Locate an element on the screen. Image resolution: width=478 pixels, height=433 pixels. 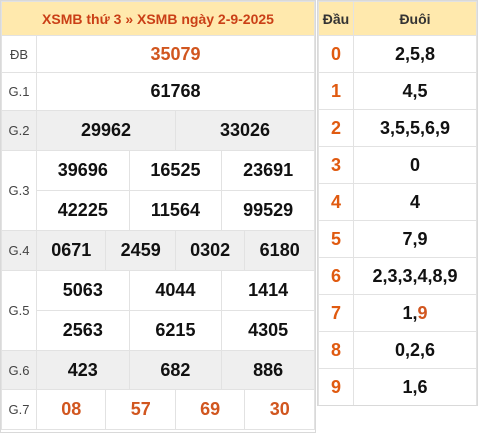
loto-head-column-label: Đầu is located at coordinates (336, 18).